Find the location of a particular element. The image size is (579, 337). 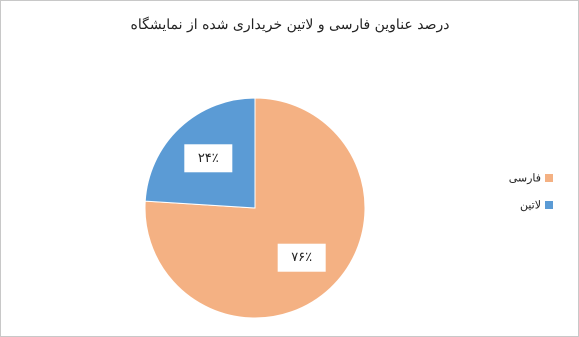

legend: فارسی لاتین is located at coordinates (530, 192).